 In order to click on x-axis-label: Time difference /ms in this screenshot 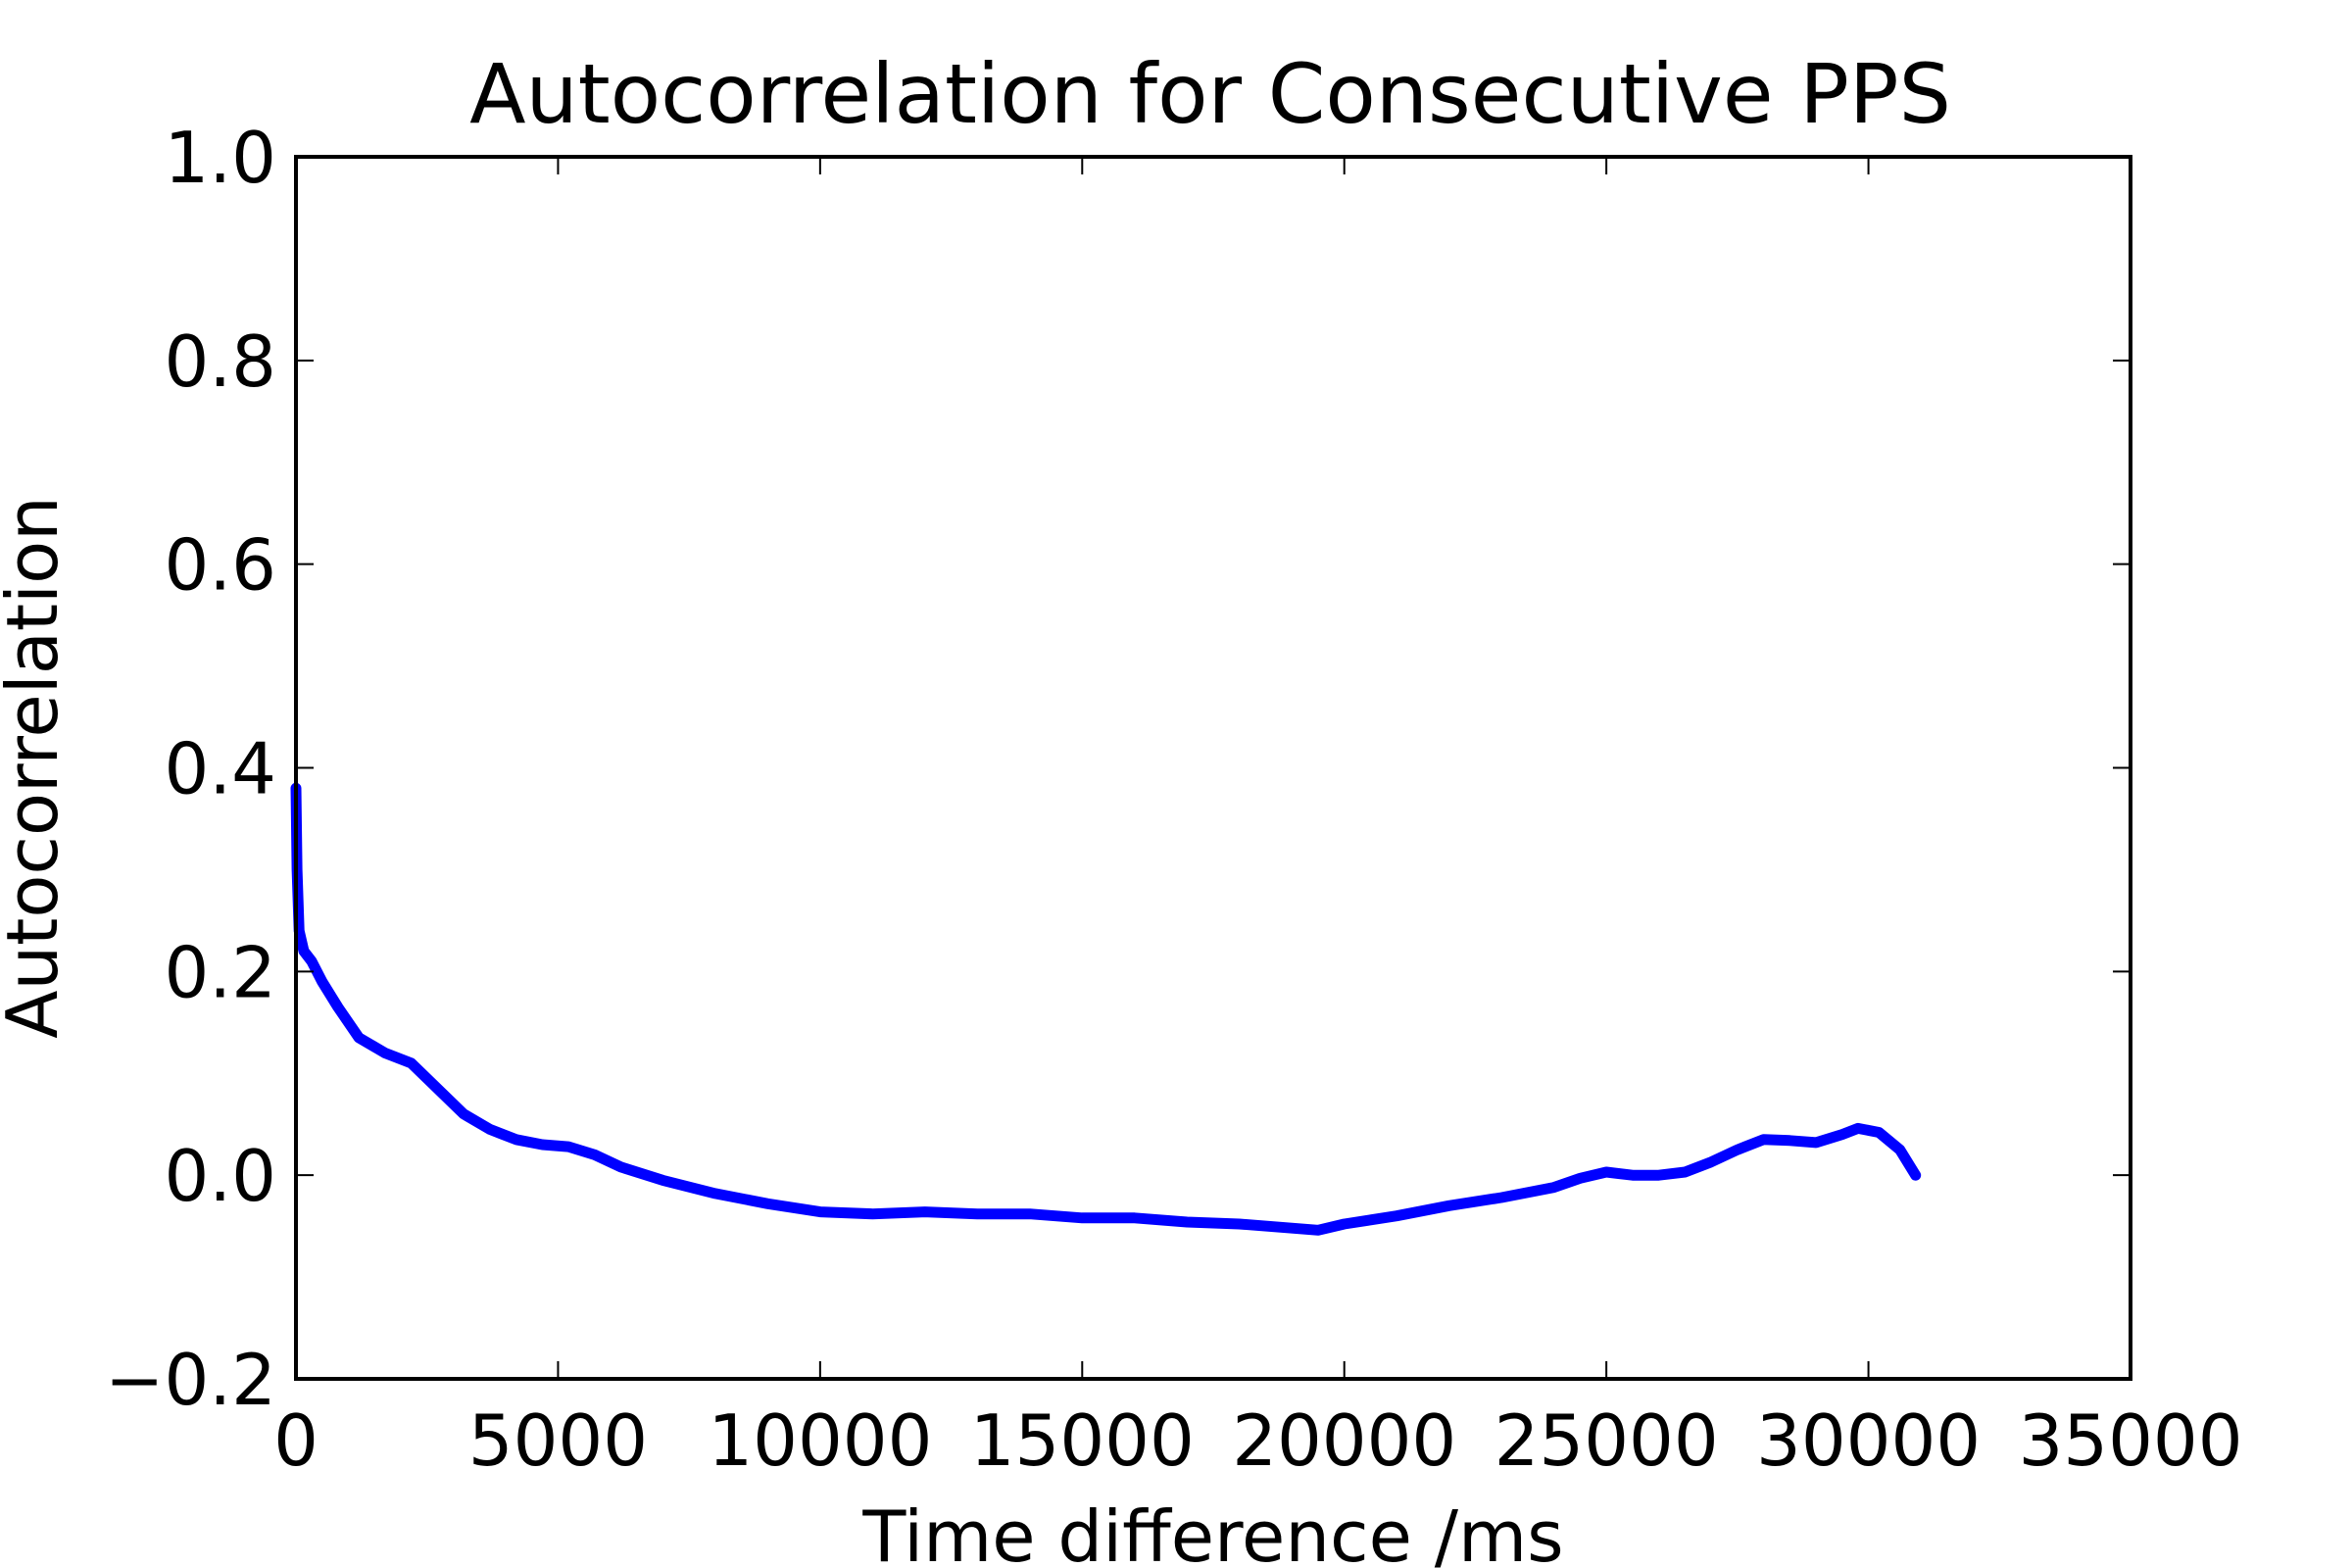, I will do `click(1212, 1531)`.